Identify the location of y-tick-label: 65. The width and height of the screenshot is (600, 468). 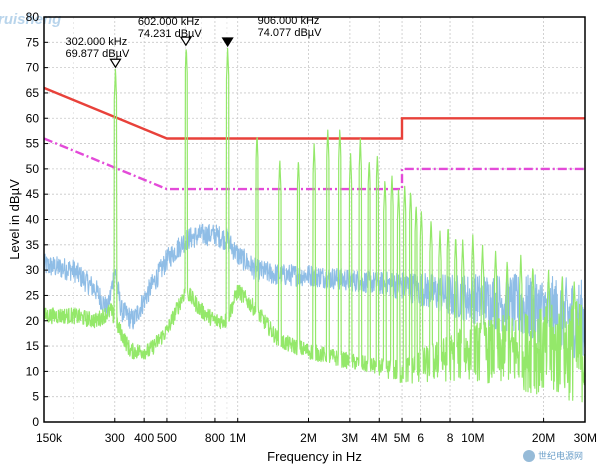
(33, 93).